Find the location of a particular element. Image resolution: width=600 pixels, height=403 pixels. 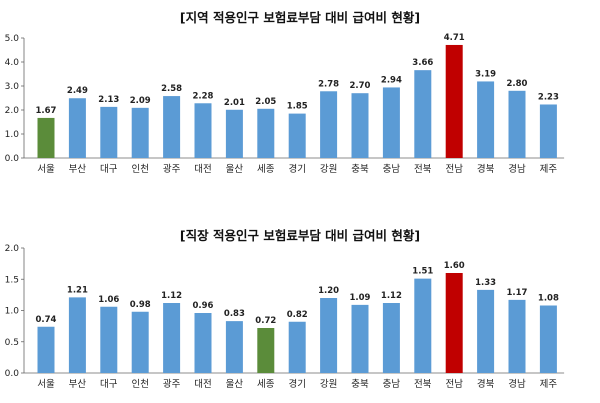

chart-1-value-label: 1.67 is located at coordinates (46, 111).